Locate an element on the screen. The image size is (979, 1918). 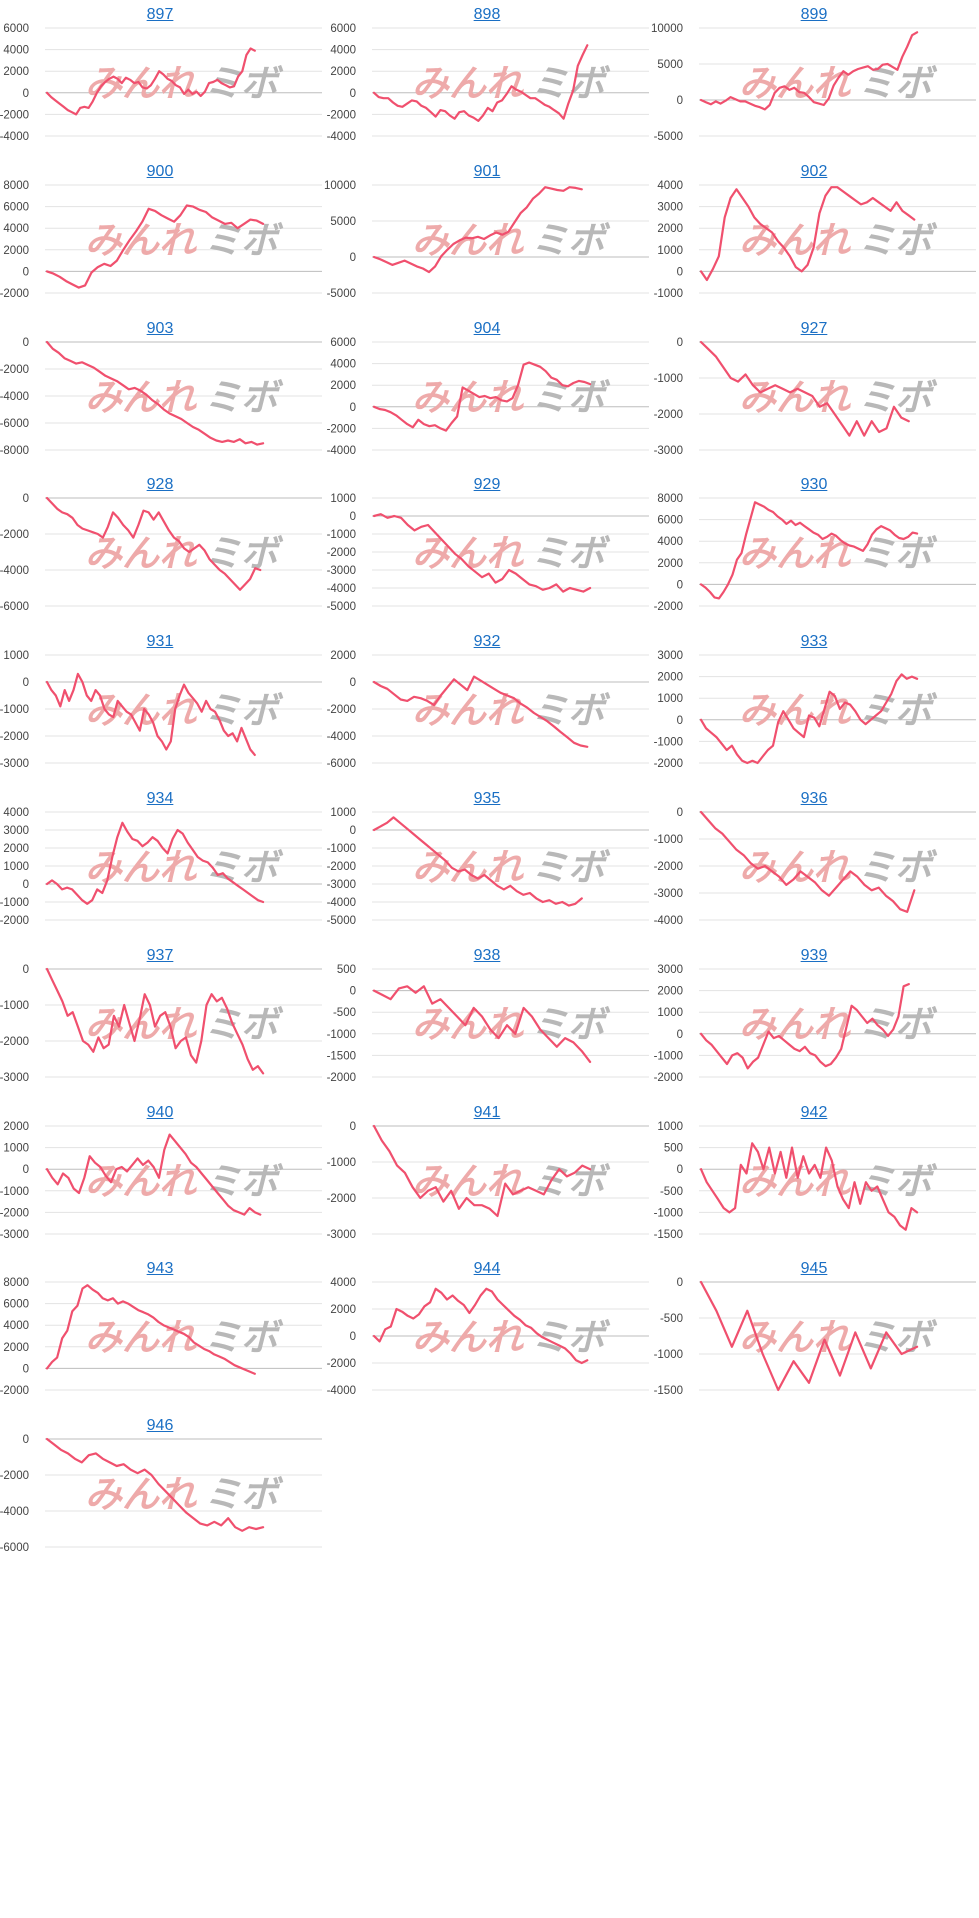
chart-panel: 945 0 -500 -1000 -1500 みんれ ミボ is located at coordinates (815, 1350).